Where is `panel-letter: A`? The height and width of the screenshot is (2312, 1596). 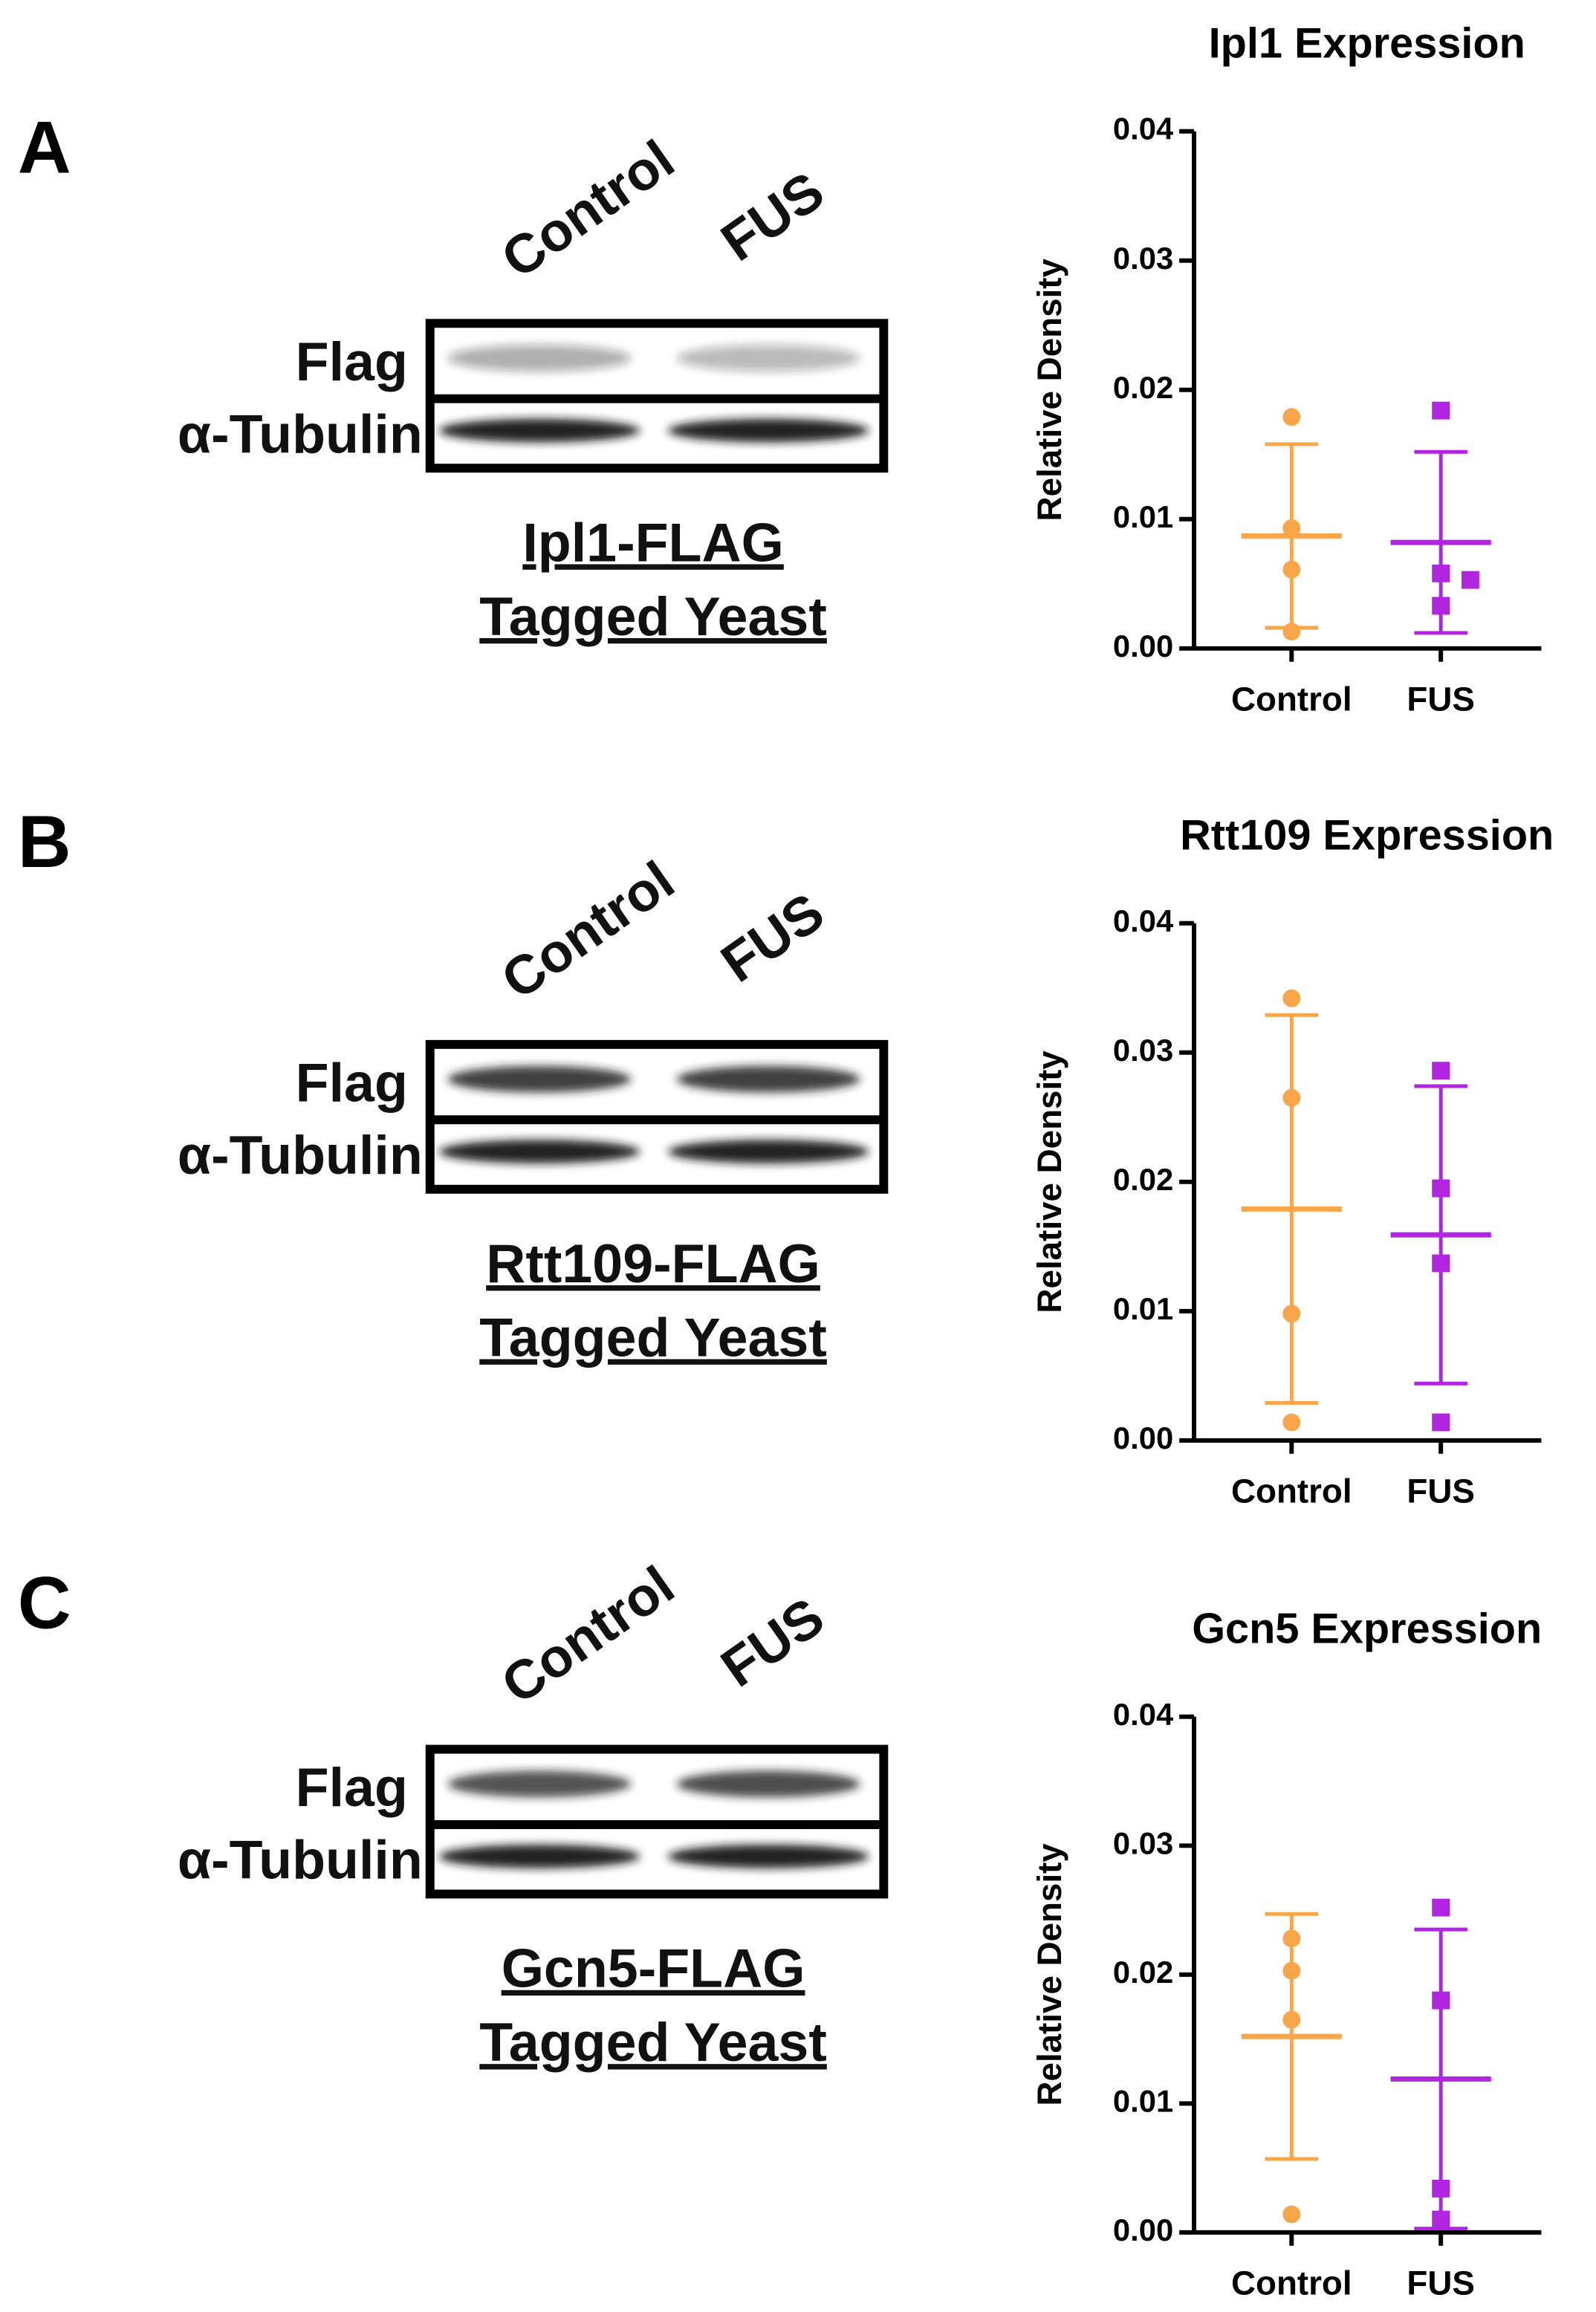
panel-letter: A is located at coordinates (45, 147).